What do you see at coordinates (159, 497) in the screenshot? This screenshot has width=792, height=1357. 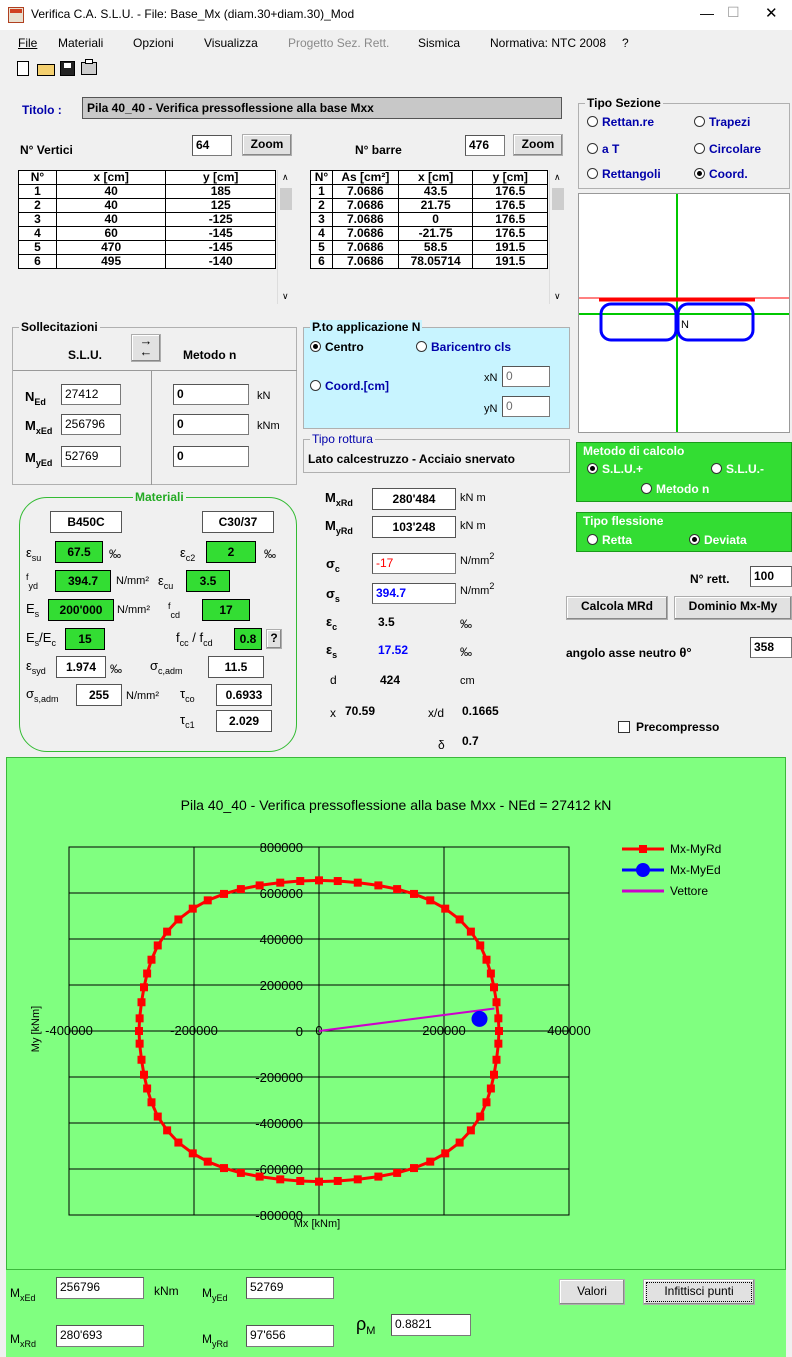 I see `materiali-title: Materiali` at bounding box center [159, 497].